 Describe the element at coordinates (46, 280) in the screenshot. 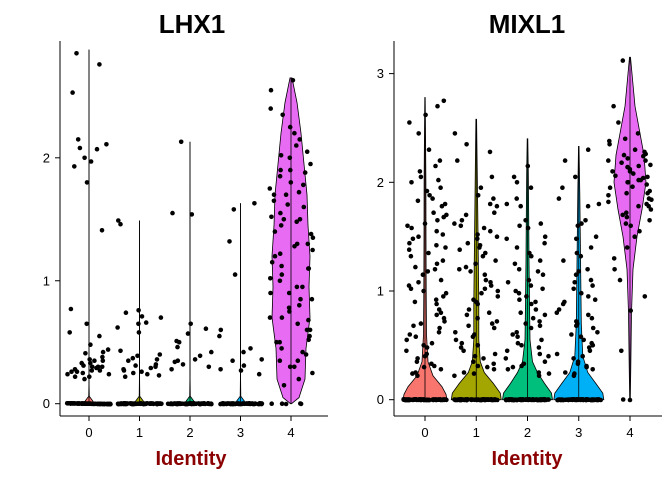

I see `lhx1-y-tick-label: 1` at that location.